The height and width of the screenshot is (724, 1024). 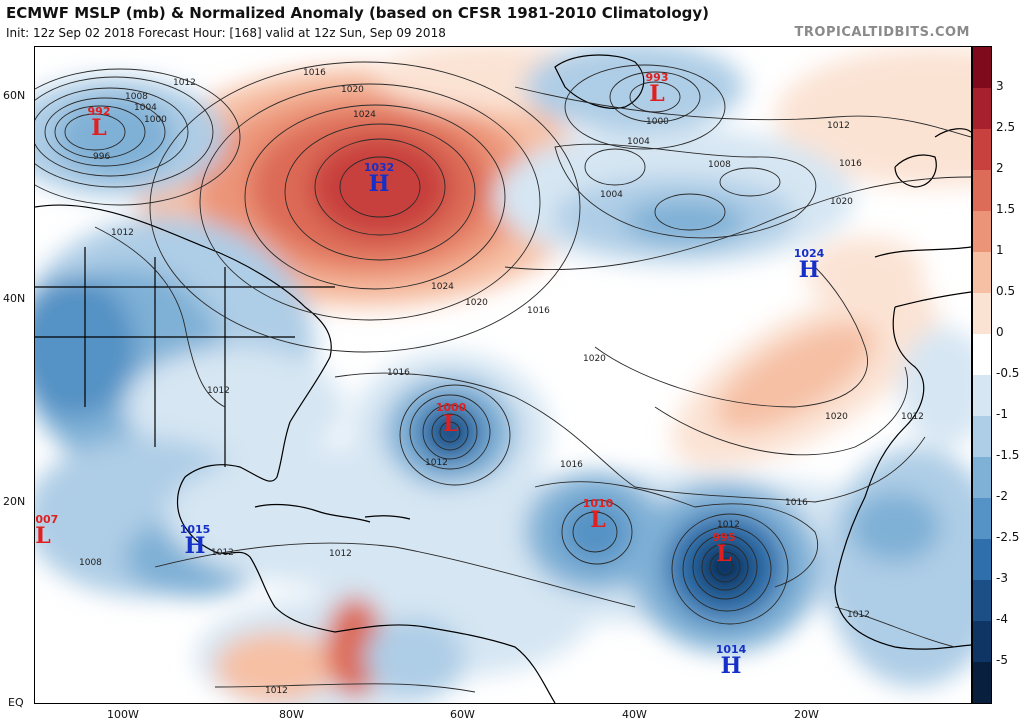 I want to click on isobar-label: 1008, so click(x=719, y=165).